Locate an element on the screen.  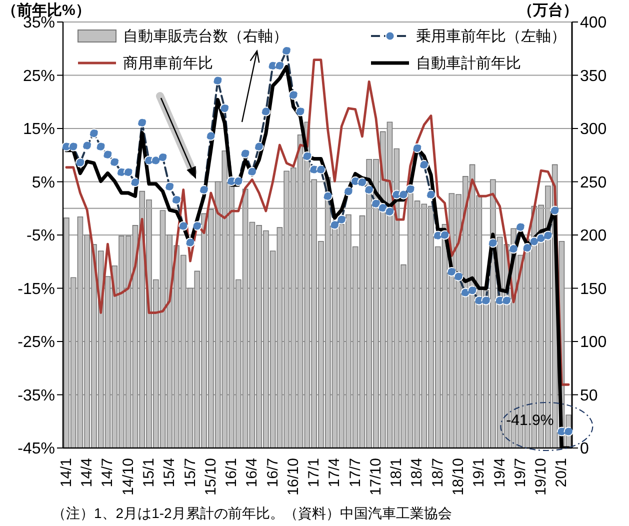
x-tick-label: 15/7 is located at coordinates (190, 473).